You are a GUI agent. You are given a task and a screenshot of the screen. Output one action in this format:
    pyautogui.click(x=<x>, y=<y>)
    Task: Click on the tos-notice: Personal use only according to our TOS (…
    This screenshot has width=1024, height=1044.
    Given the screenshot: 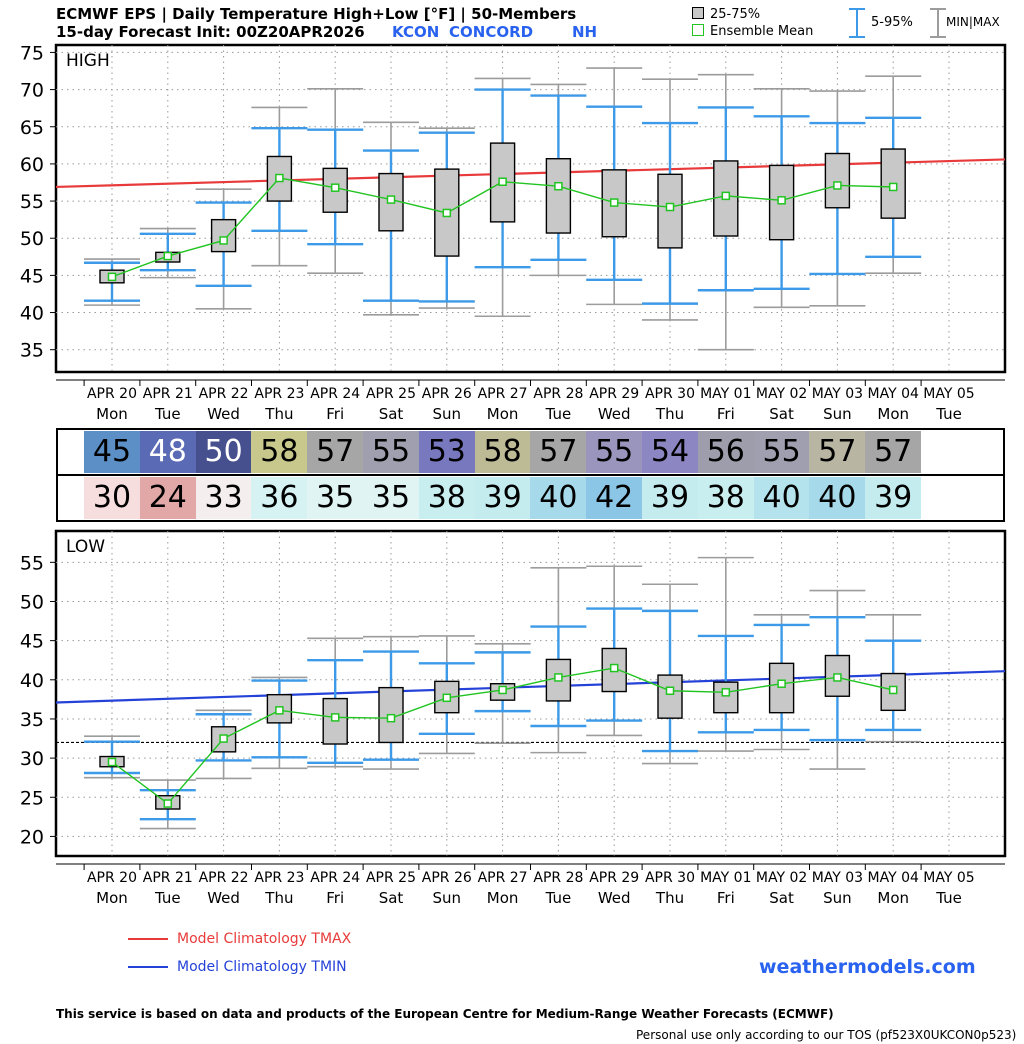 What is the action you would take?
    pyautogui.click(x=826, y=1035)
    